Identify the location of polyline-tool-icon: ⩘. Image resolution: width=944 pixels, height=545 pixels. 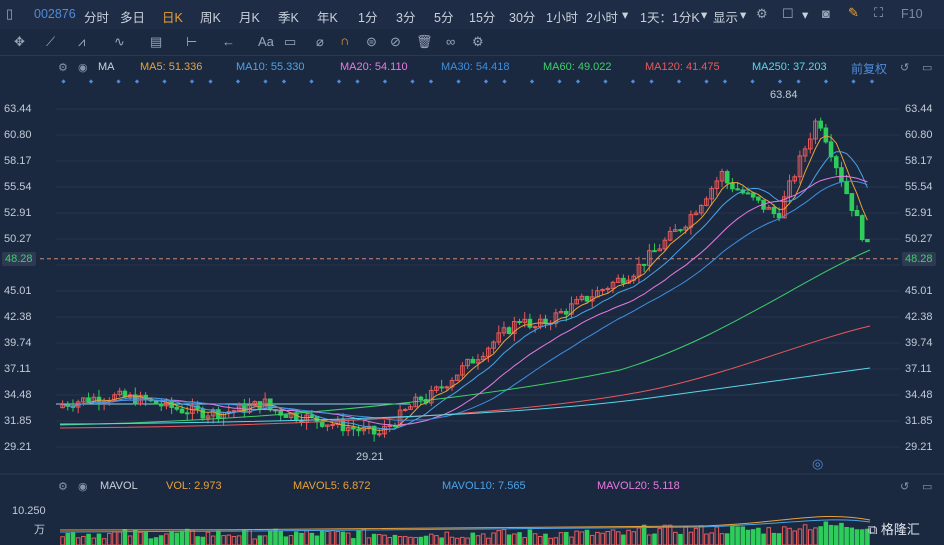
(82, 41).